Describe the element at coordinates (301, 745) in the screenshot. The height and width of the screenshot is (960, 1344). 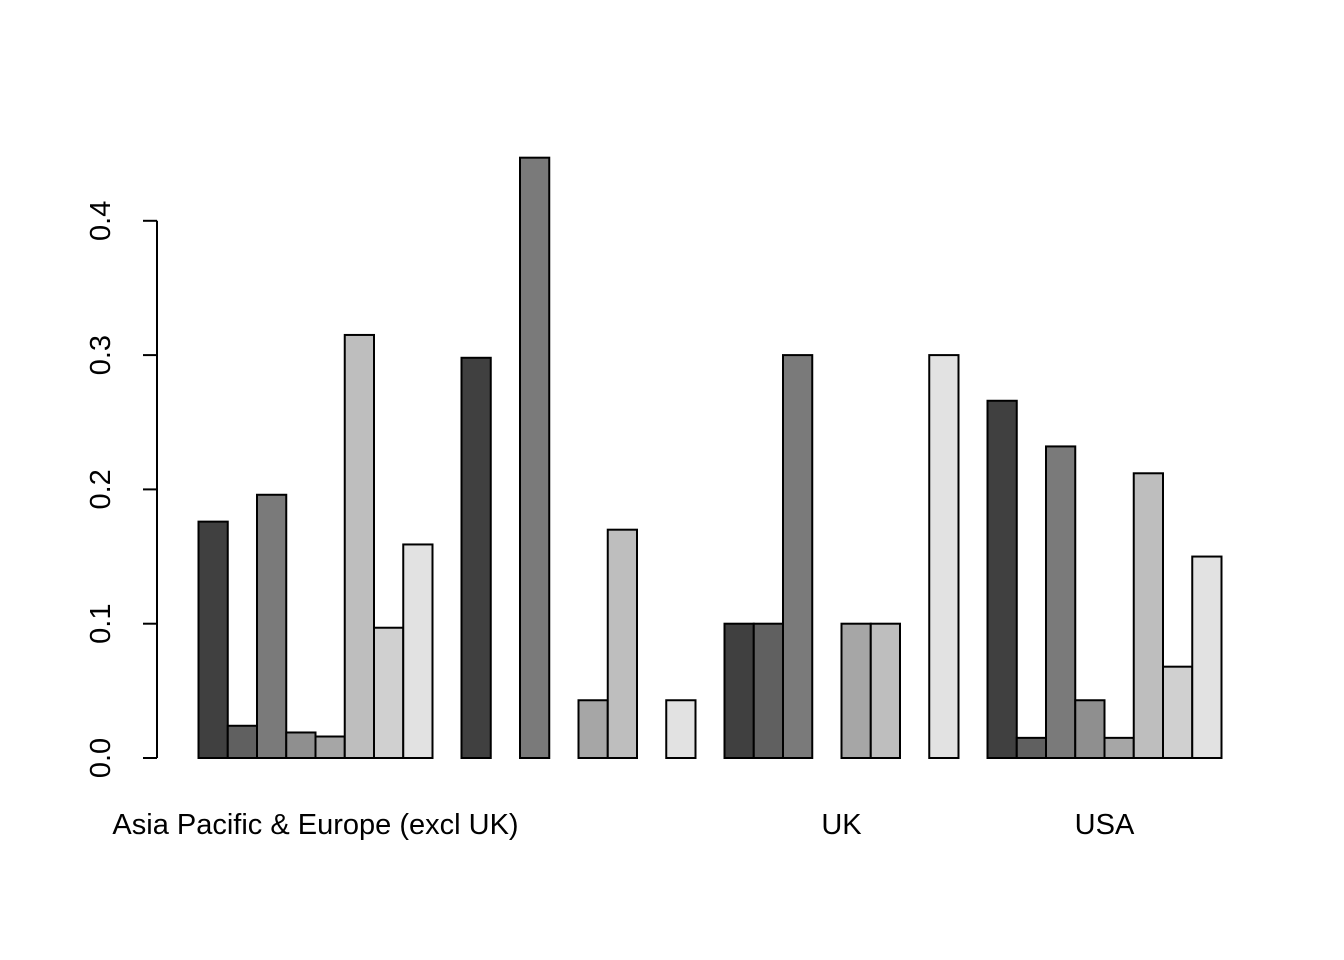
I see `bar-series4-group1` at that location.